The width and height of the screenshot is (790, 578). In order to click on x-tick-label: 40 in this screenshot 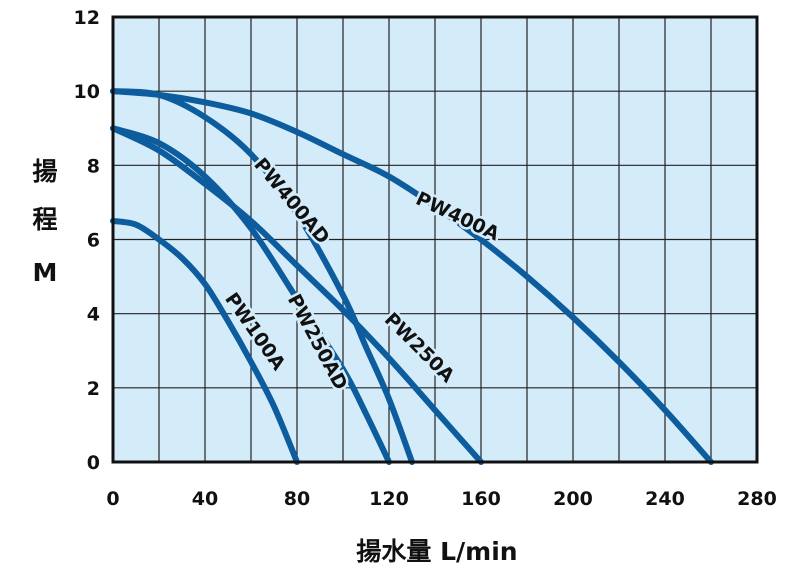, I will do `click(205, 499)`.